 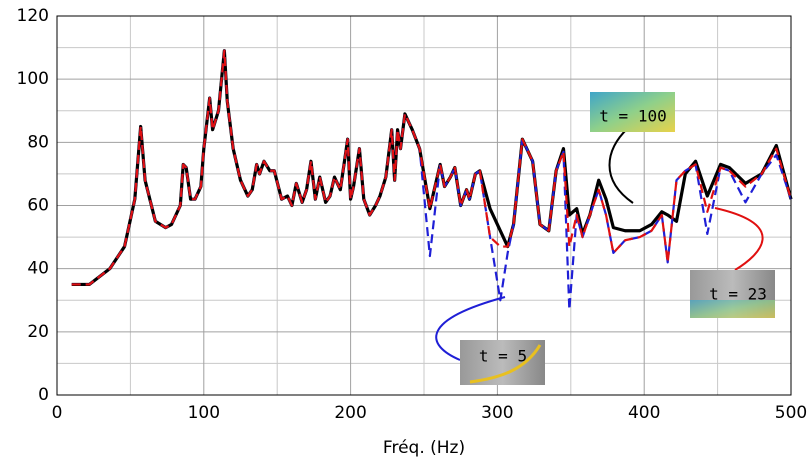 I want to click on x-axis-label: Fréq. (Hz), so click(x=424, y=448).